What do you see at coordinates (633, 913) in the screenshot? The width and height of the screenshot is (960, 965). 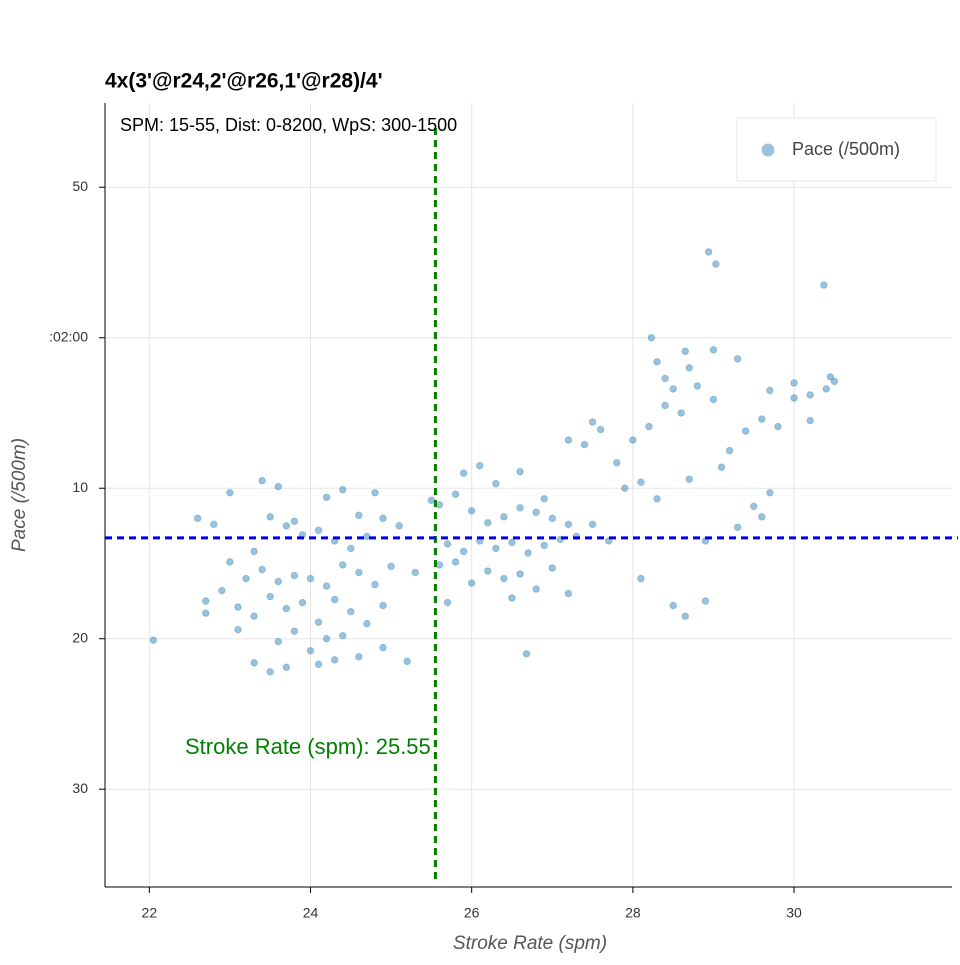 I see `x-tick-label: 28` at bounding box center [633, 913].